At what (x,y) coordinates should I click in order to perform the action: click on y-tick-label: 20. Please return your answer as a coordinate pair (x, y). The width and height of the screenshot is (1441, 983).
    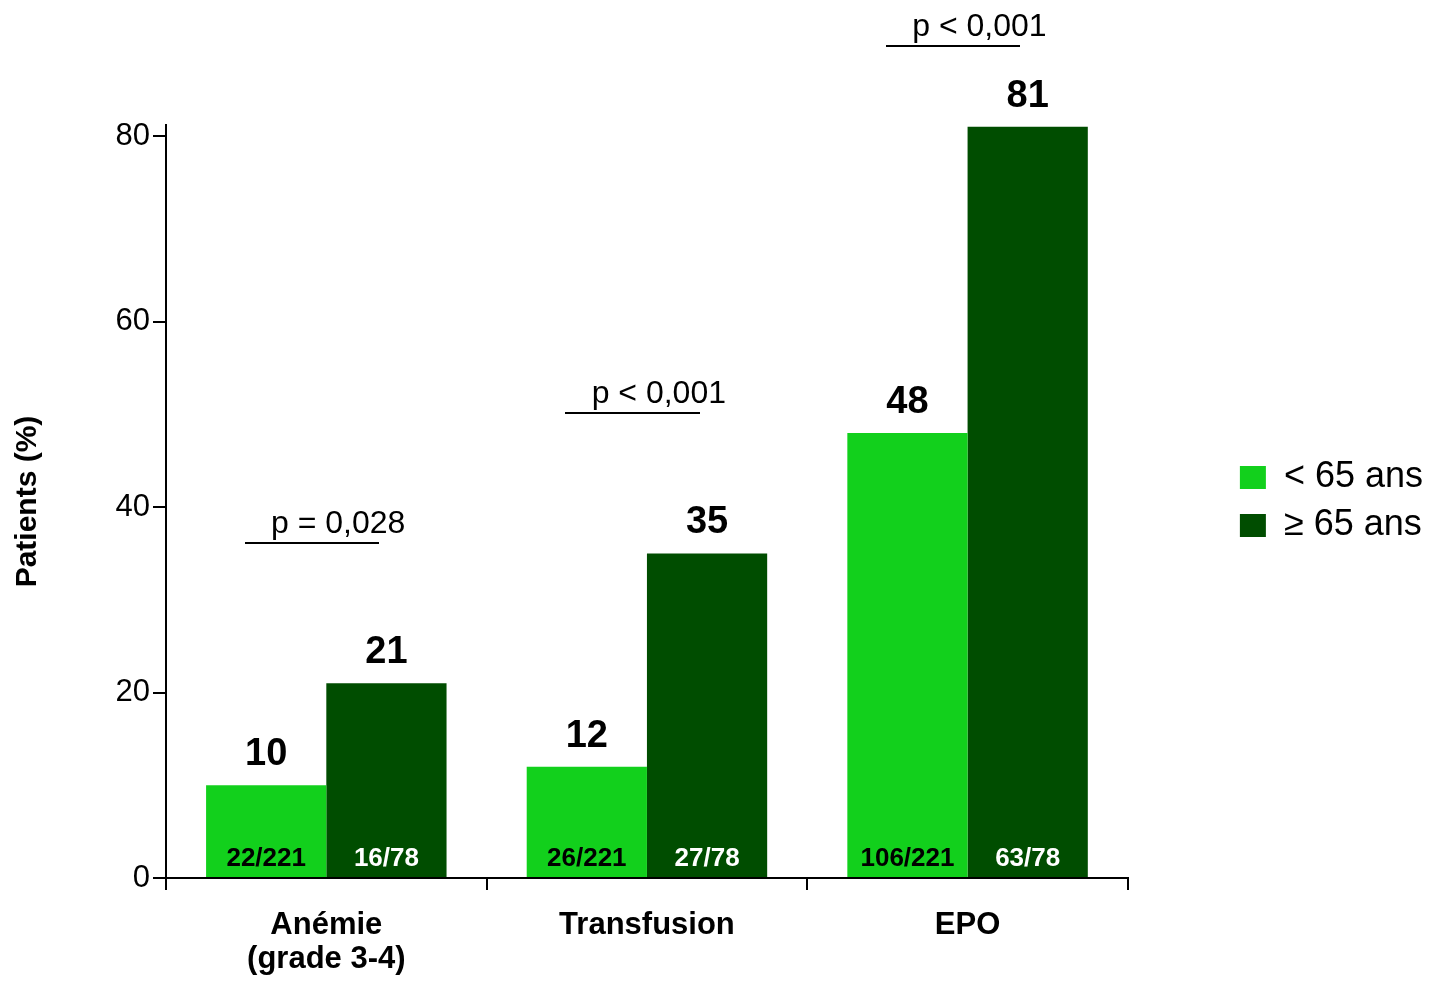
    Looking at the image, I should click on (132, 691).